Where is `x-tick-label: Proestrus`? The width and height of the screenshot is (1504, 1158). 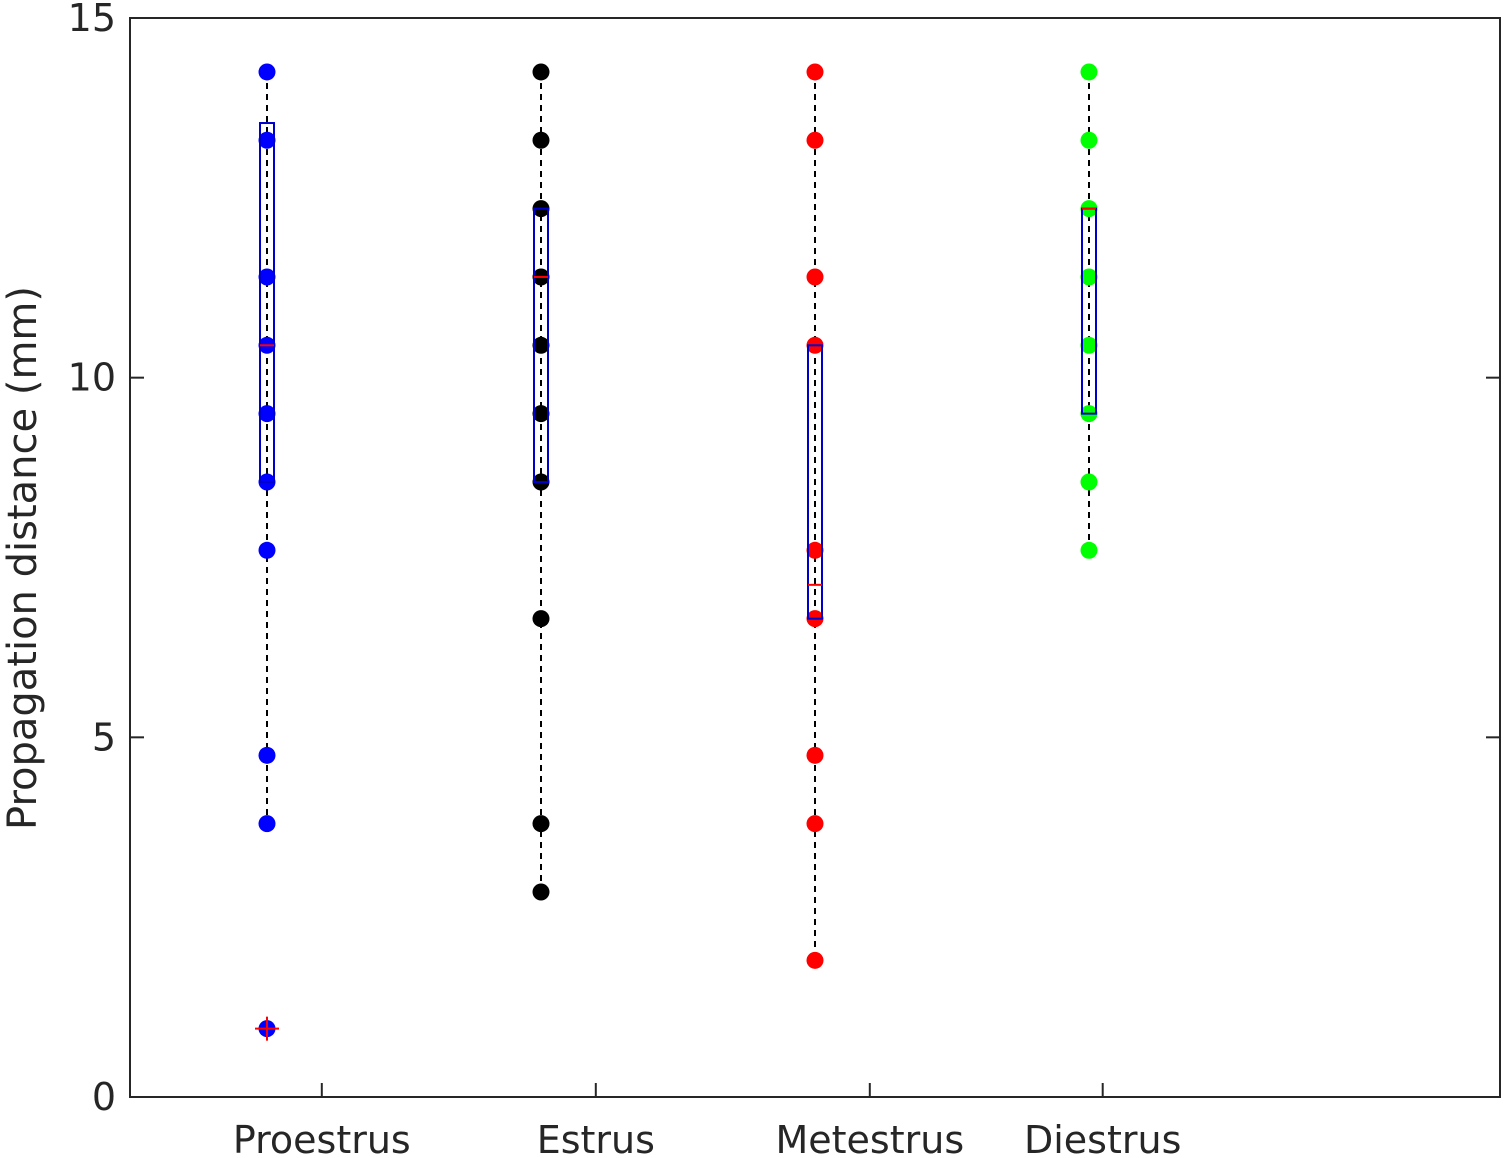 x-tick-label: Proestrus is located at coordinates (322, 1138).